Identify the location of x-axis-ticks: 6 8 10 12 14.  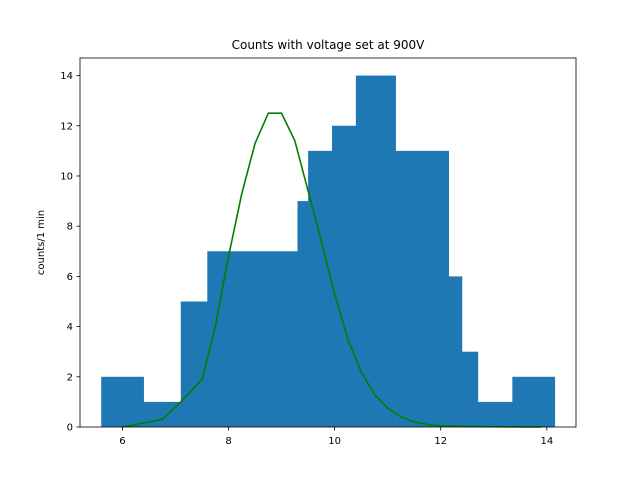
(336, 437).